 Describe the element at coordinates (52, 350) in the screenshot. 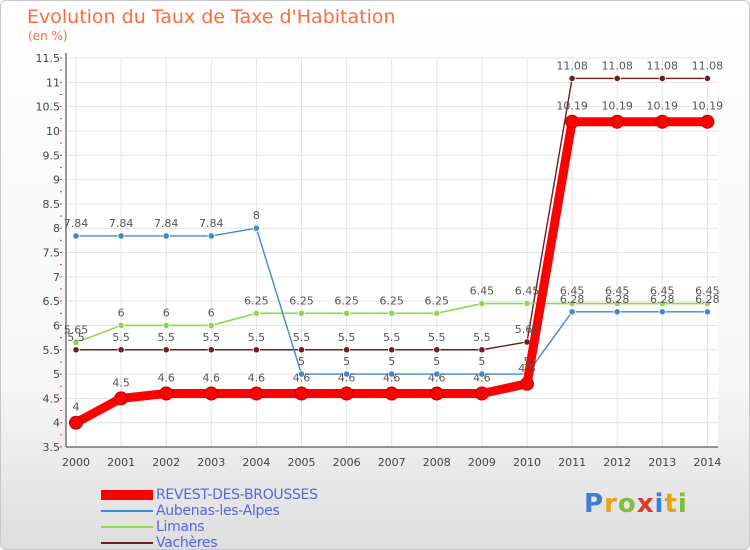

I see `y-tick-label: 5.5` at that location.